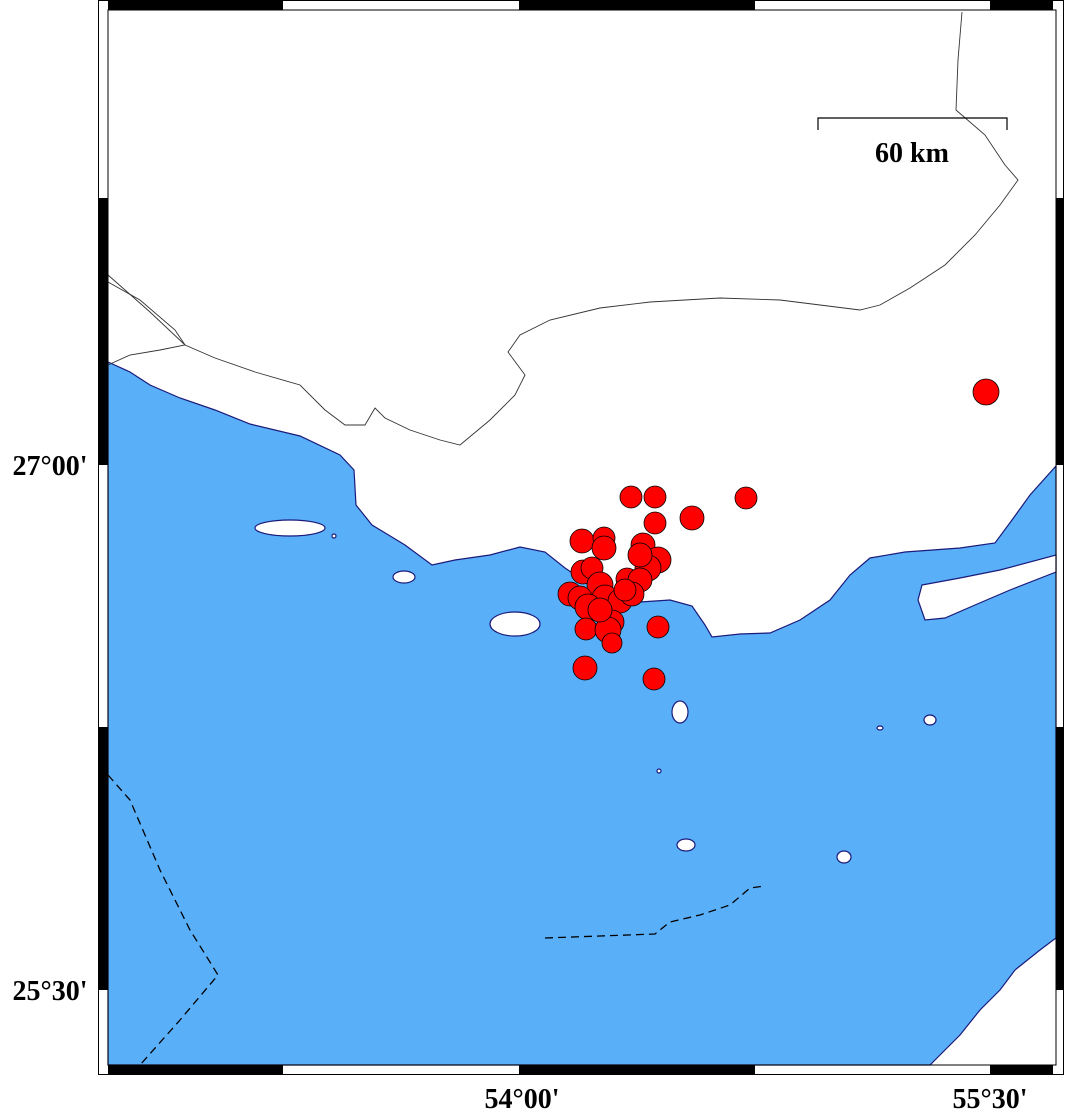  What do you see at coordinates (912, 153) in the screenshot?
I see `scale-label: 60 km` at bounding box center [912, 153].